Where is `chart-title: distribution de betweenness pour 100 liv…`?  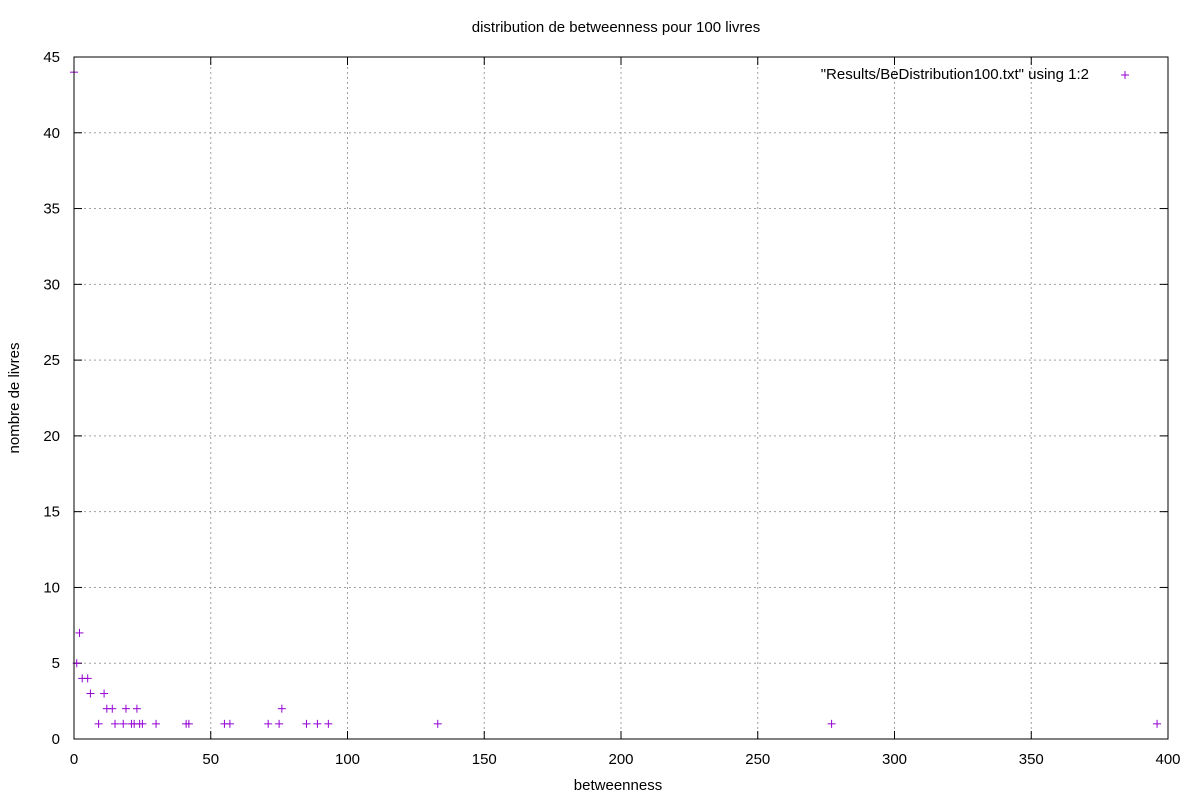
chart-title: distribution de betweenness pour 100 liv… is located at coordinates (616, 27).